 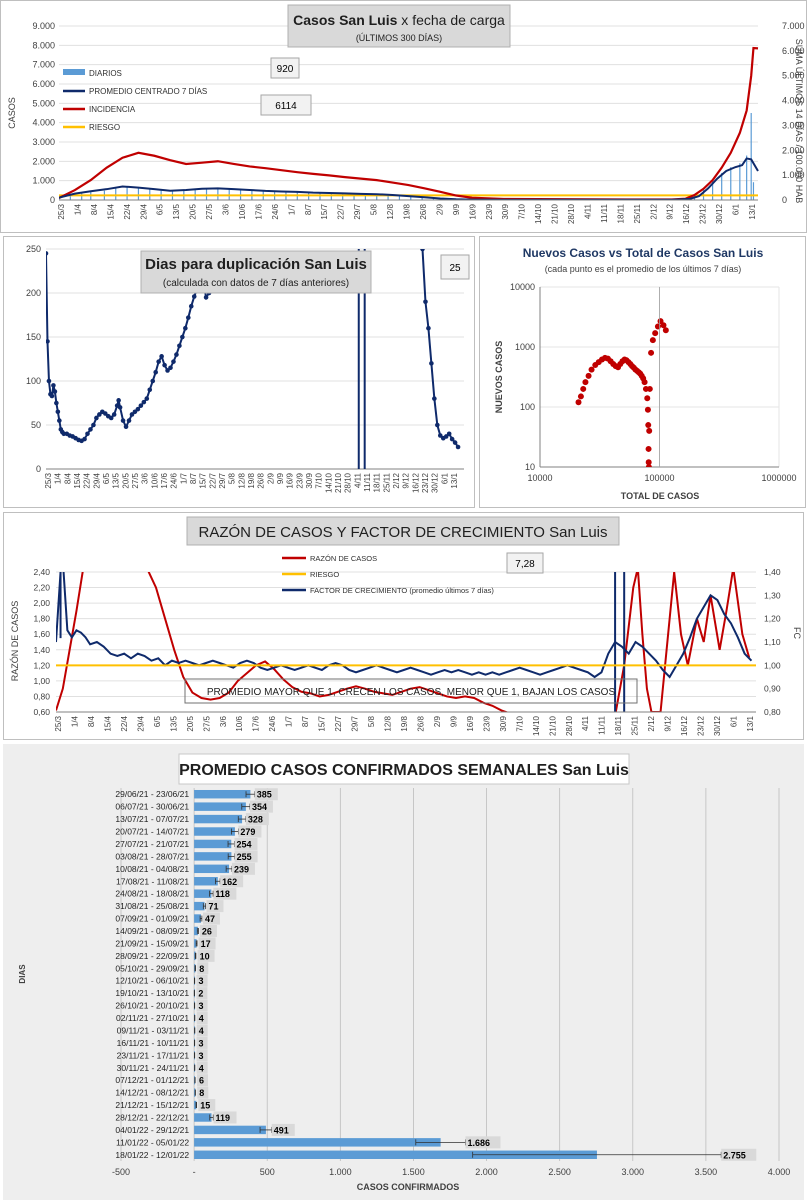 What do you see at coordinates (74, 72) in the screenshot?
I see `legend-swatch` at bounding box center [74, 72].